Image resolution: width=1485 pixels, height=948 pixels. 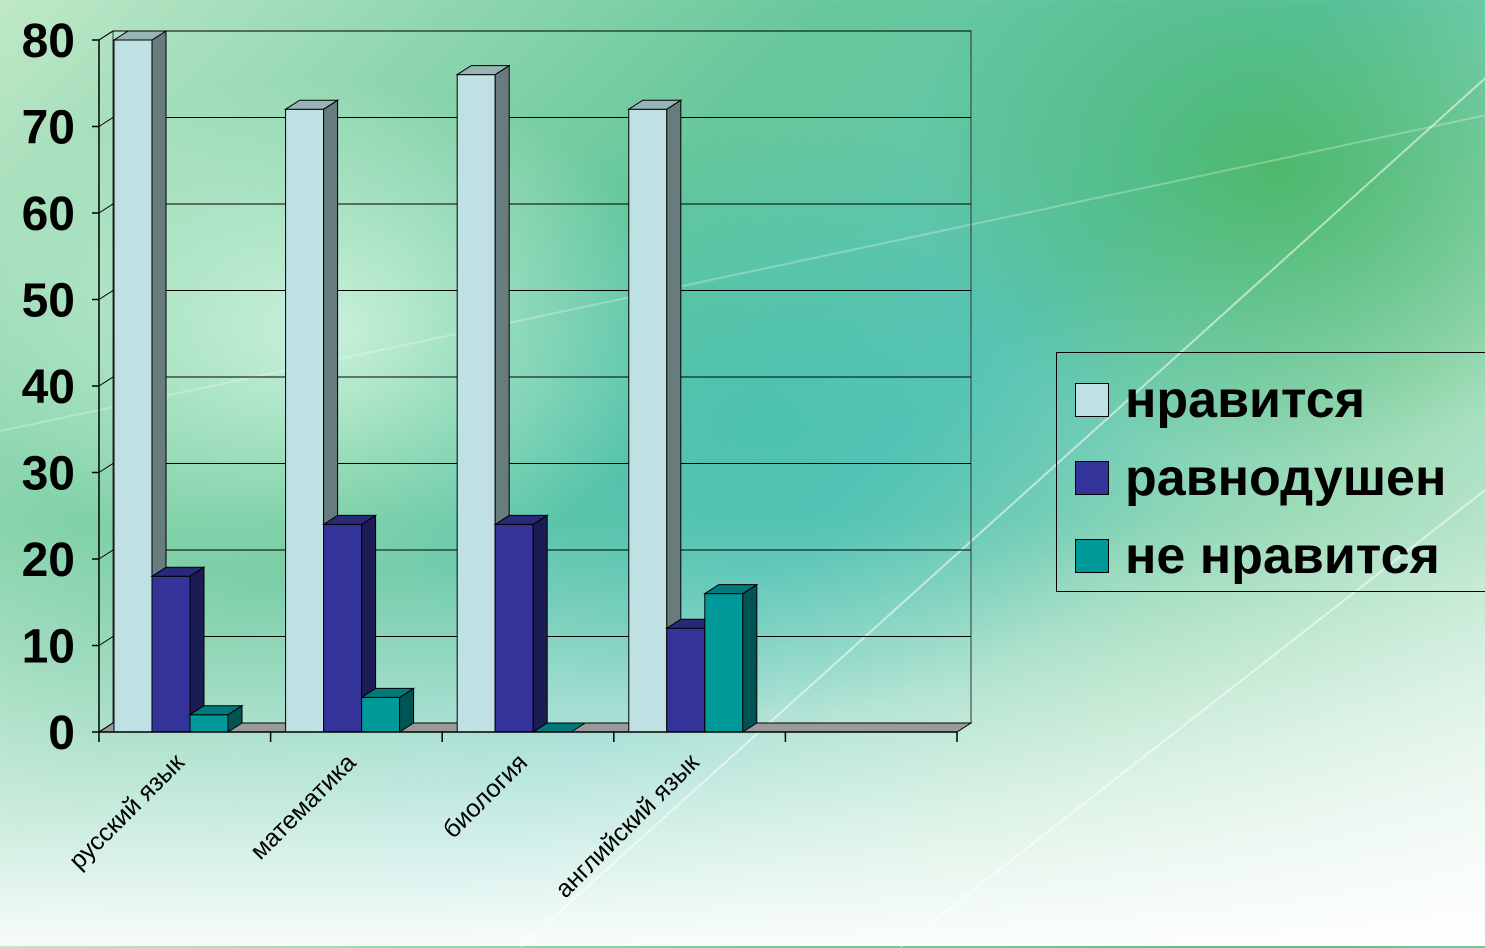 I want to click on legend: нравится равнодушен не нравится, so click(x=1270, y=472).